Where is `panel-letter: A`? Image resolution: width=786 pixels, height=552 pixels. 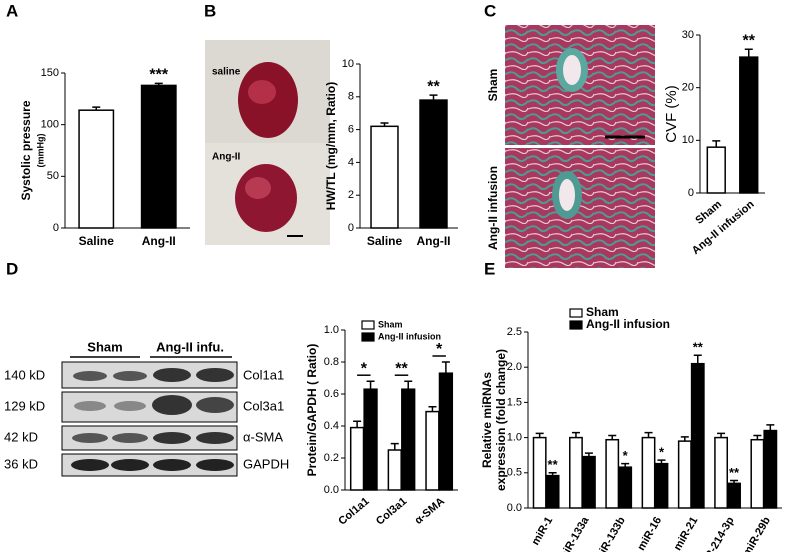 panel-letter: A is located at coordinates (12, 10).